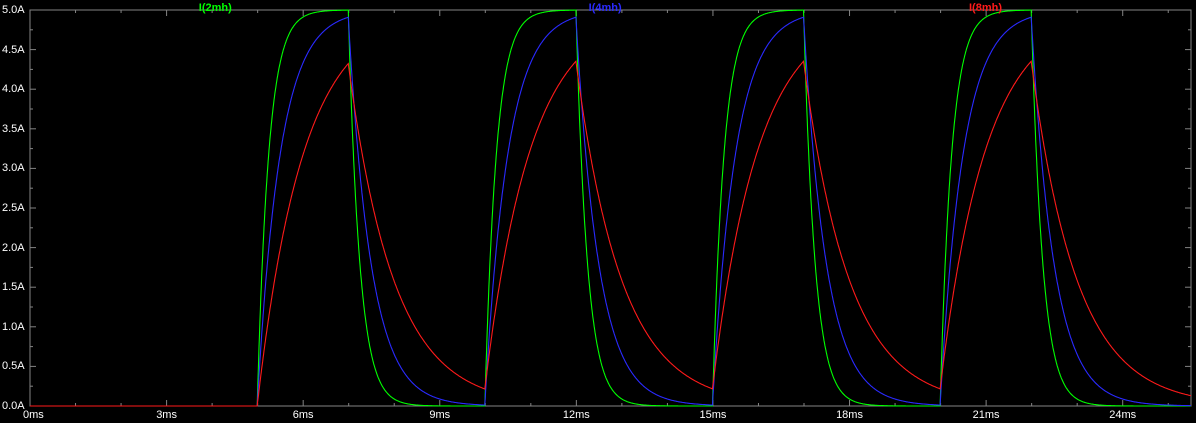  What do you see at coordinates (13, 208) in the screenshot?
I see `y-tick-label: 2.5A` at bounding box center [13, 208].